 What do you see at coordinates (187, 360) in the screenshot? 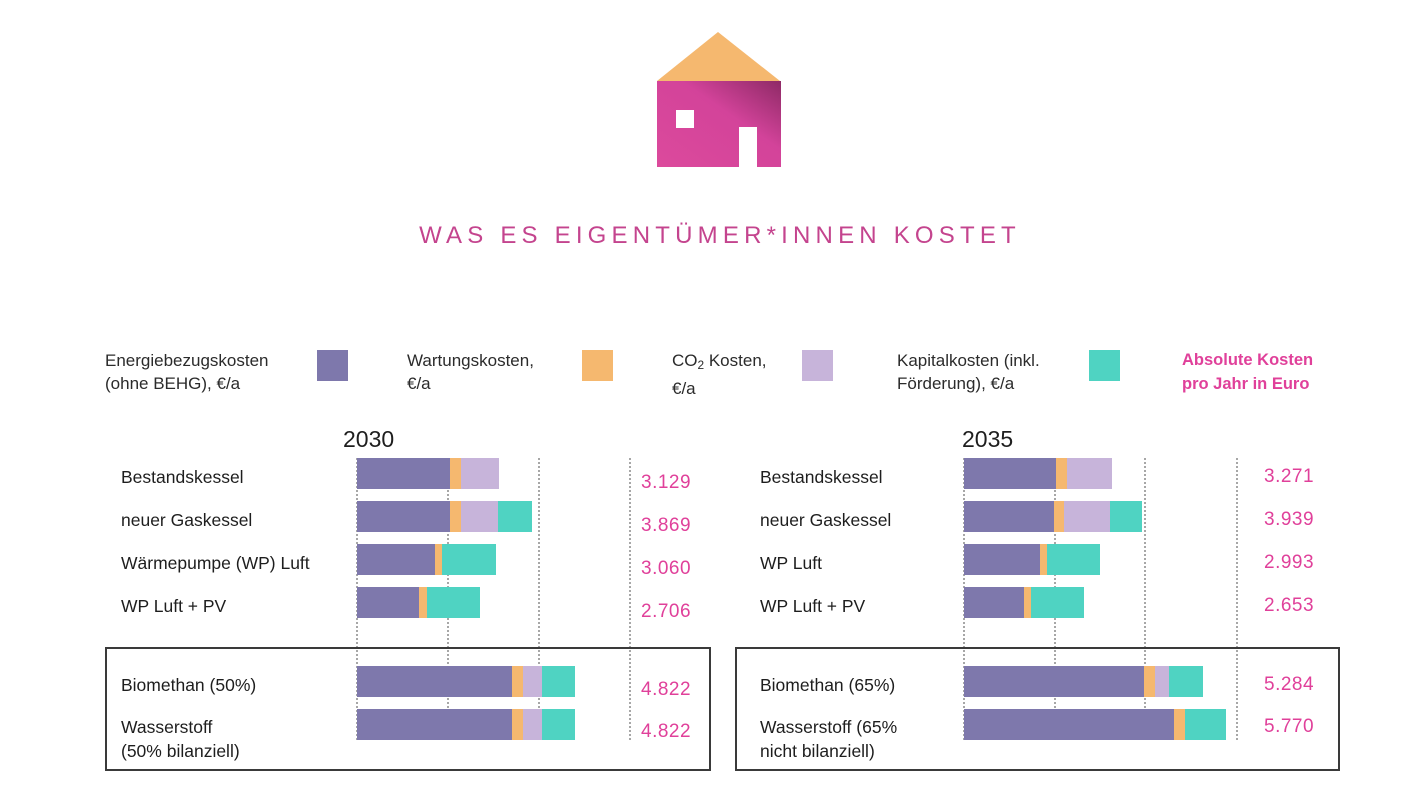
I see `legend-energy-line1: Energiebezugskosten` at bounding box center [187, 360].